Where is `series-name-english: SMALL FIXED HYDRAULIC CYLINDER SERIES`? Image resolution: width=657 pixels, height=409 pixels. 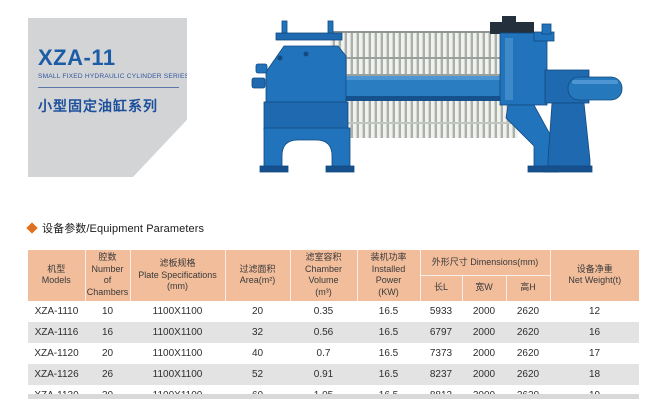 series-name-english: SMALL FIXED HYDRAULIC CYLINDER SERIES is located at coordinates (114, 77).